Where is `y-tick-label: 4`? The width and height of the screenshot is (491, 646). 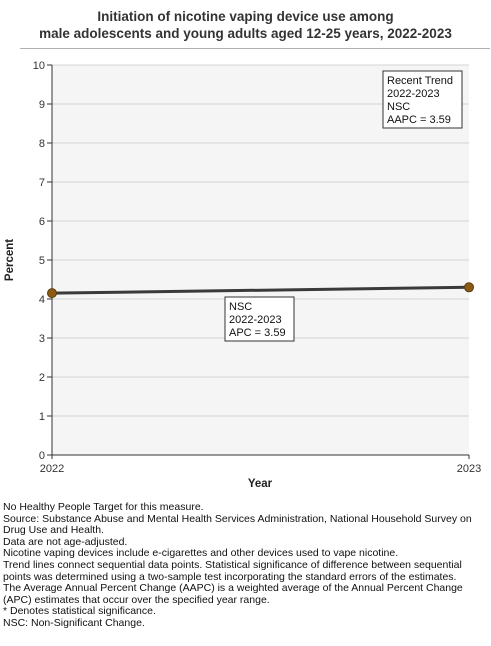 y-tick-label: 4 is located at coordinates (42, 300).